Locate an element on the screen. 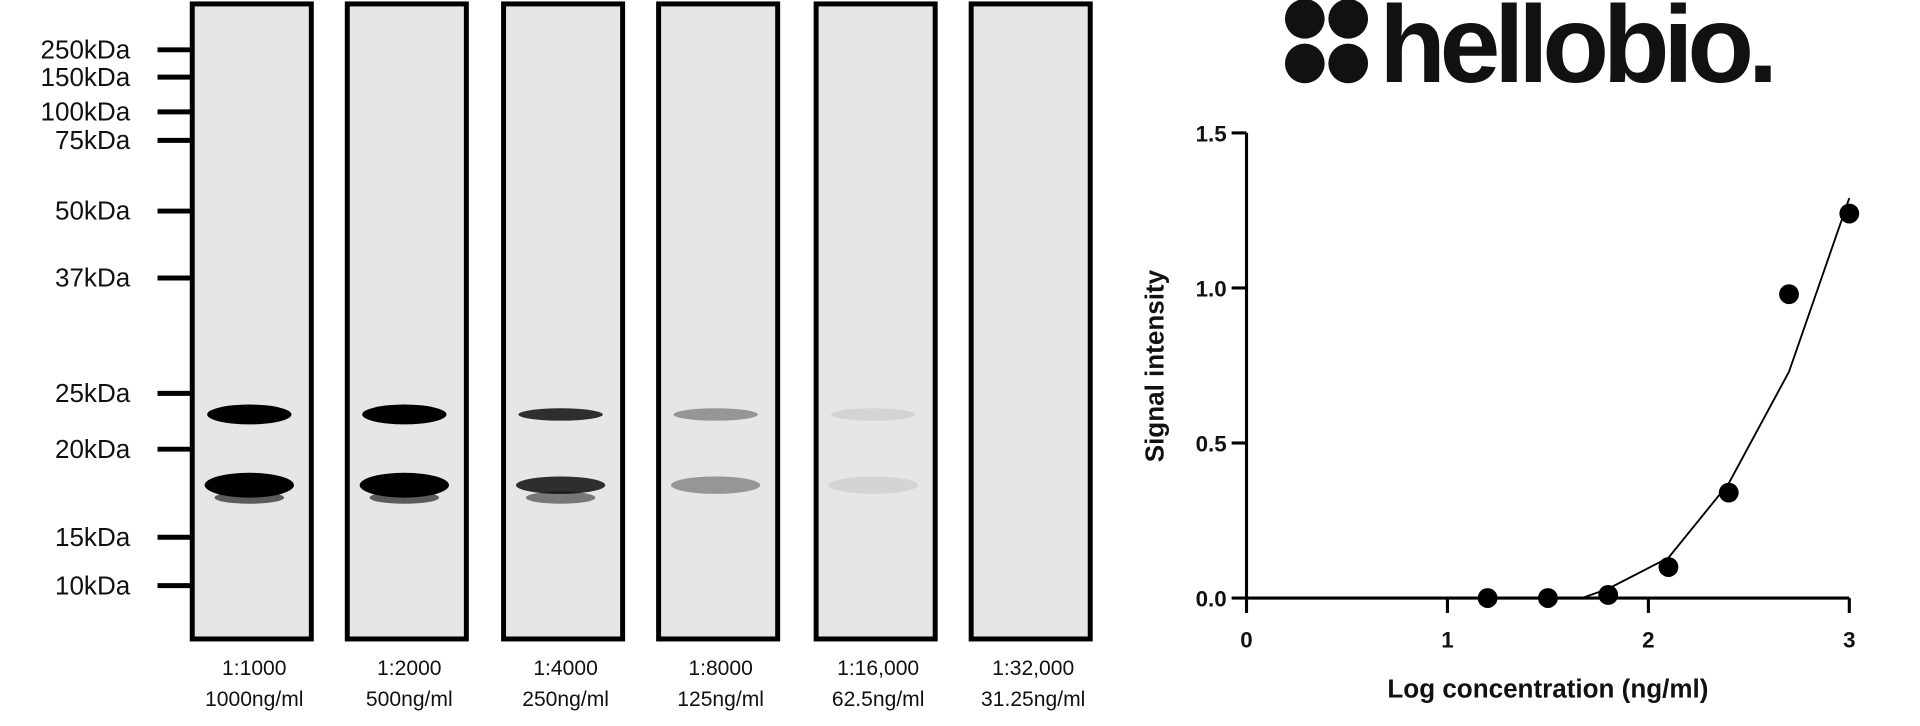 This screenshot has height=726, width=1920. x-tick-label: 0 is located at coordinates (1246, 640).